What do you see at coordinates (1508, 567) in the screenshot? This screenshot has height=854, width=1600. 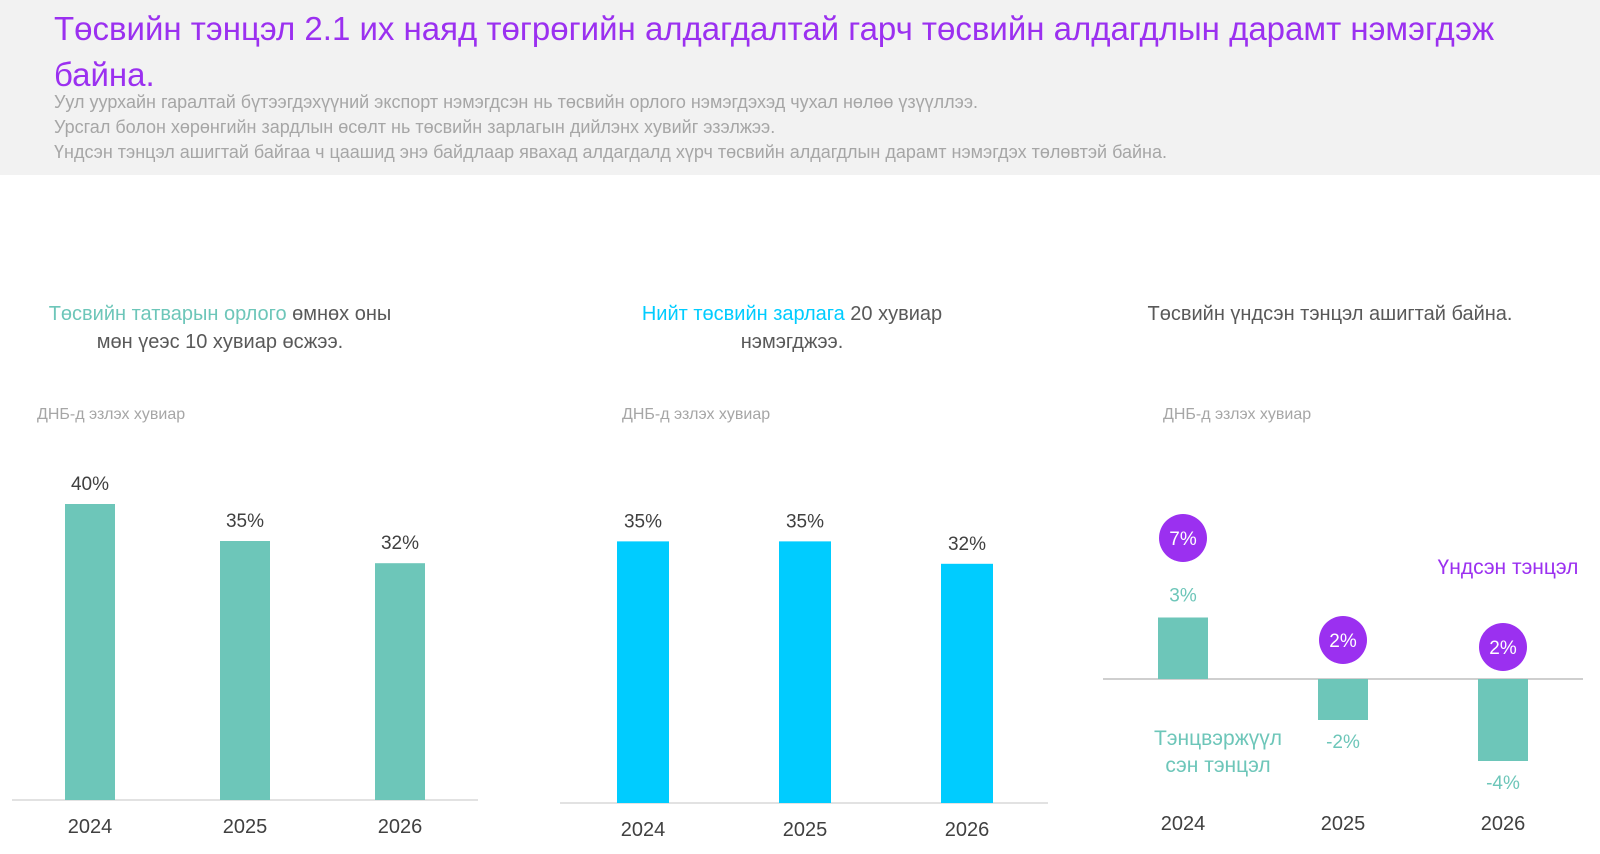 I see `chart3-series-label: Үндсэн тэнцэл` at bounding box center [1508, 567].